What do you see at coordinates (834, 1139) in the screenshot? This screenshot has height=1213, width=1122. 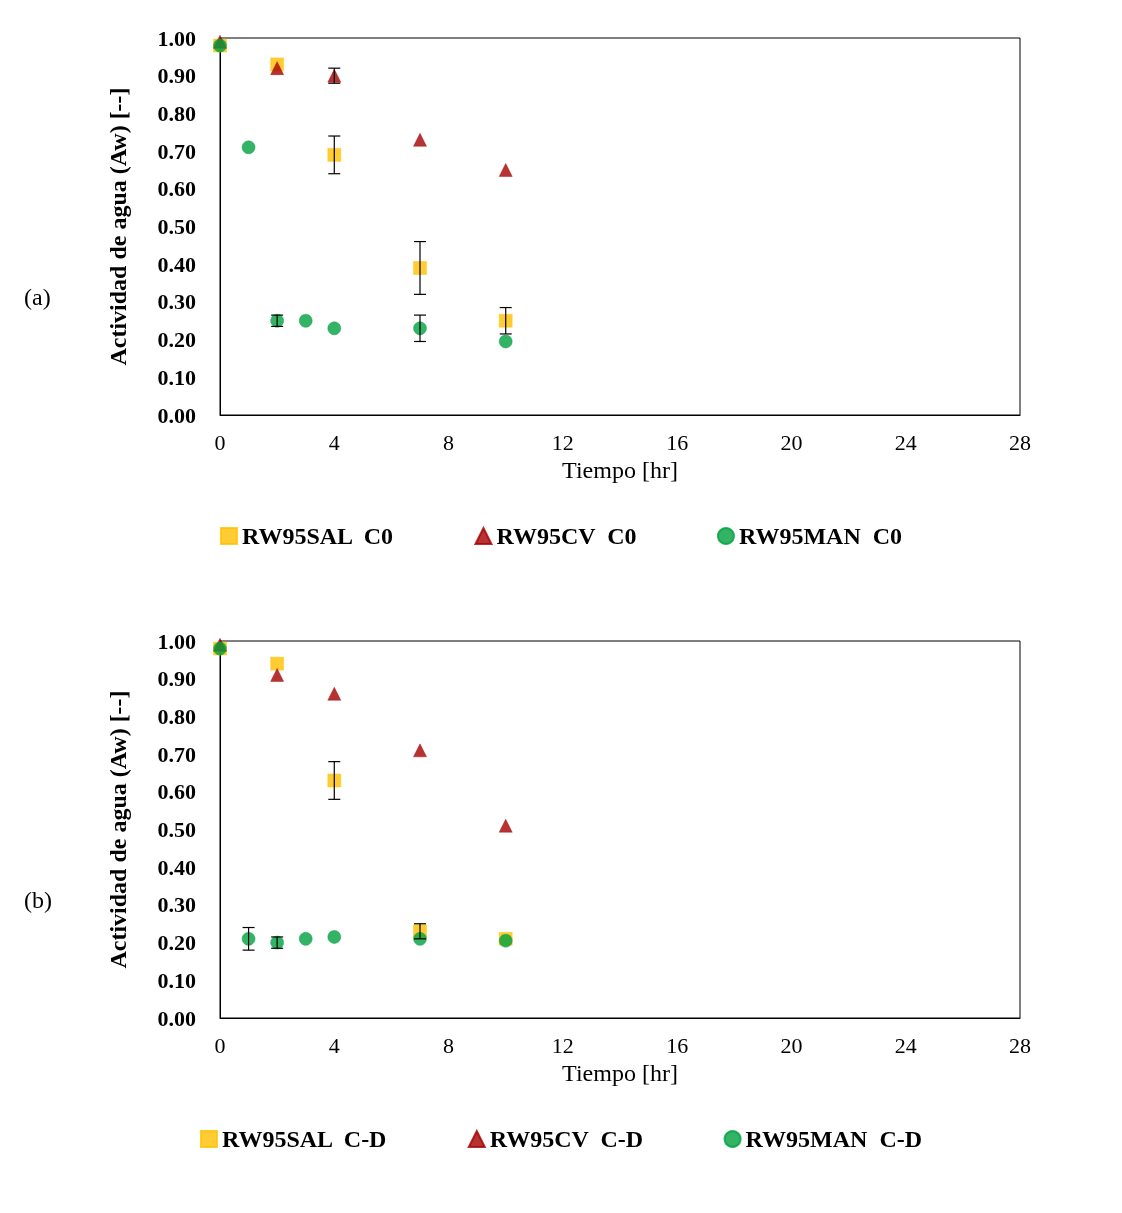 I see `legend-label: RW95MAN C-D` at bounding box center [834, 1139].